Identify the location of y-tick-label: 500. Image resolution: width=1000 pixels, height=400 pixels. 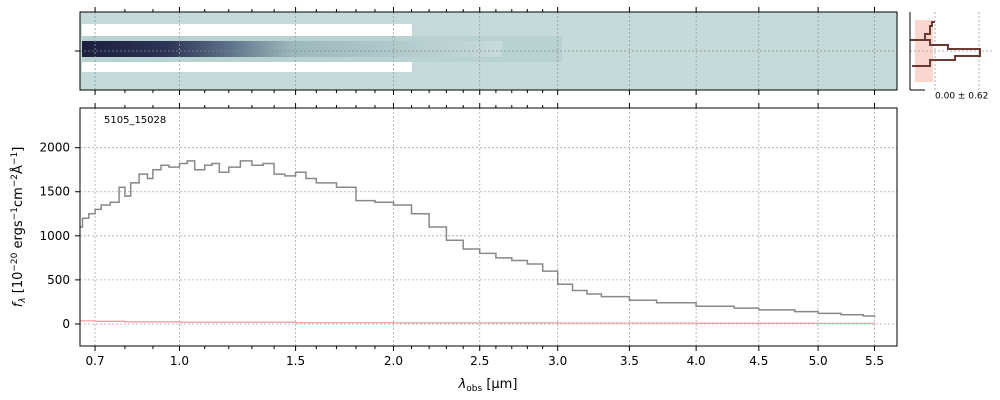
(58, 280).